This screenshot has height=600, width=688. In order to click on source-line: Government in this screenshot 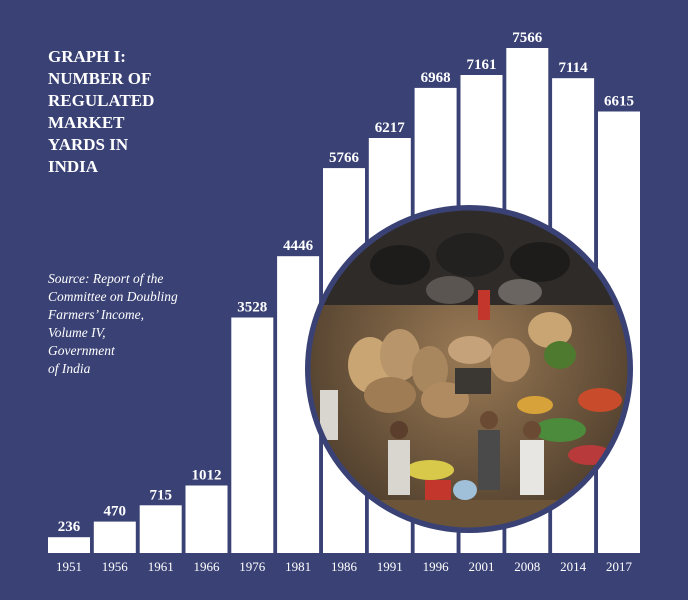, I will do `click(81, 350)`.